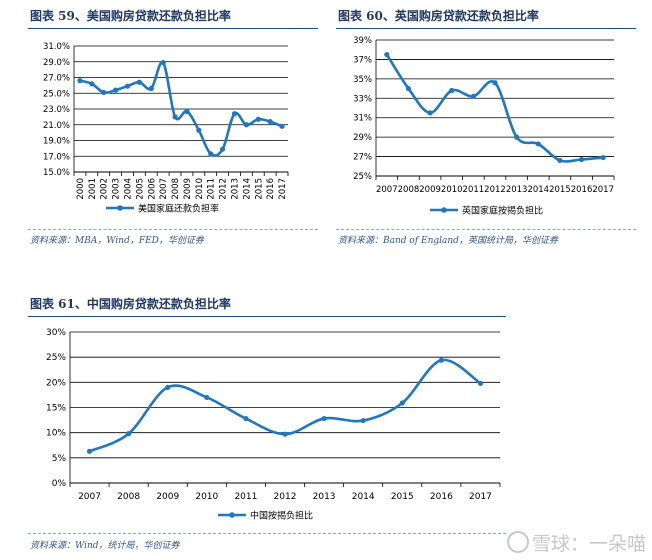  I want to click on y-tick-label: 31.0%, so click(56, 47).